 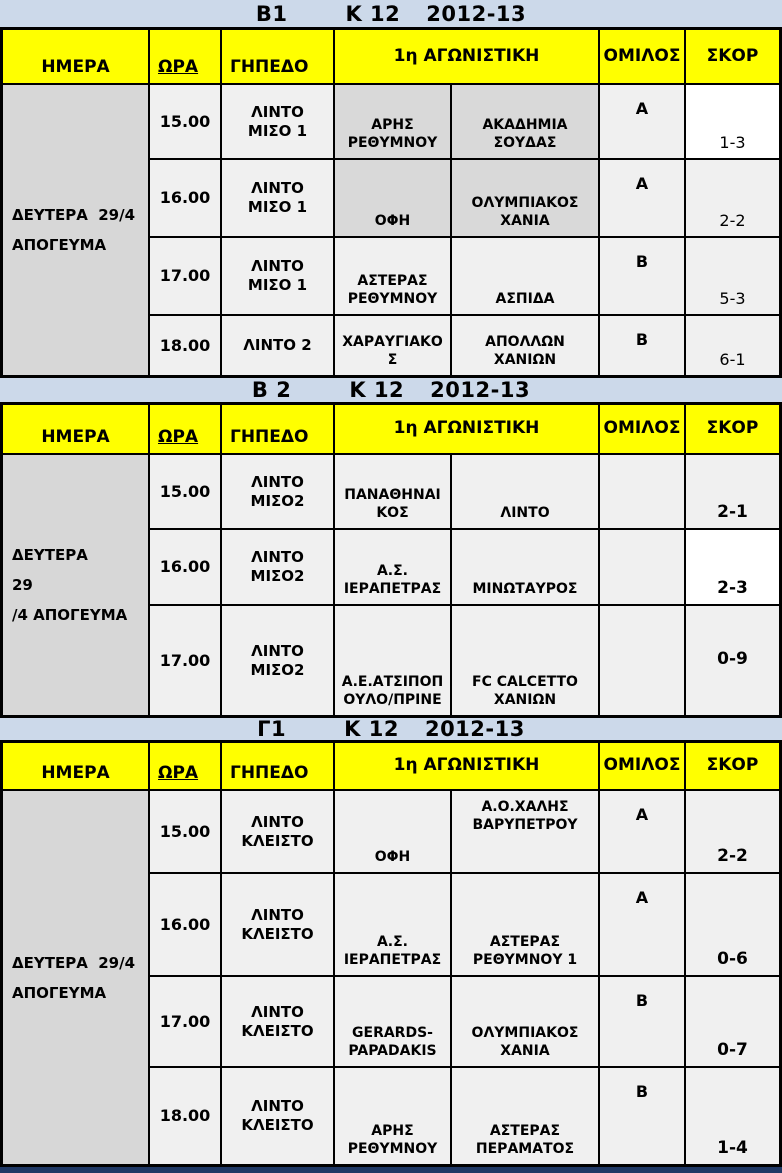 I want to click on home-team-cell: ΧΑΡΑΥΓΙΑΚΟΣ, so click(x=392, y=345).